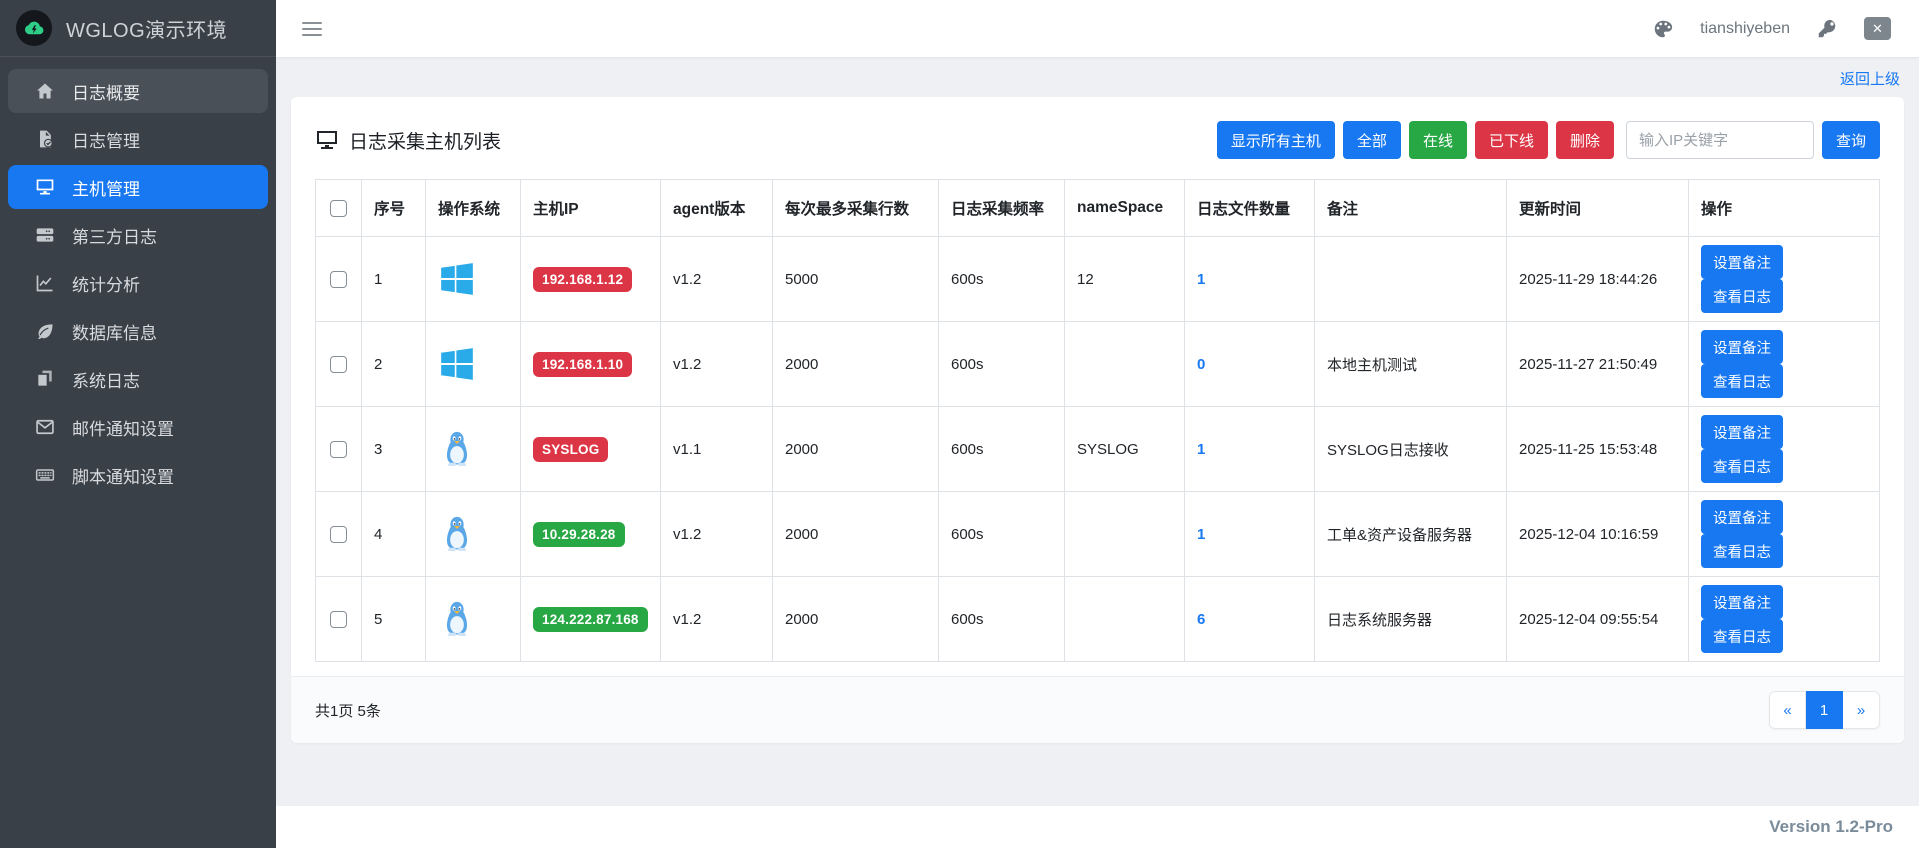 Image resolution: width=1919 pixels, height=848 pixels. Describe the element at coordinates (1584, 140) in the screenshot. I see `filter-button-5: 删除` at that location.